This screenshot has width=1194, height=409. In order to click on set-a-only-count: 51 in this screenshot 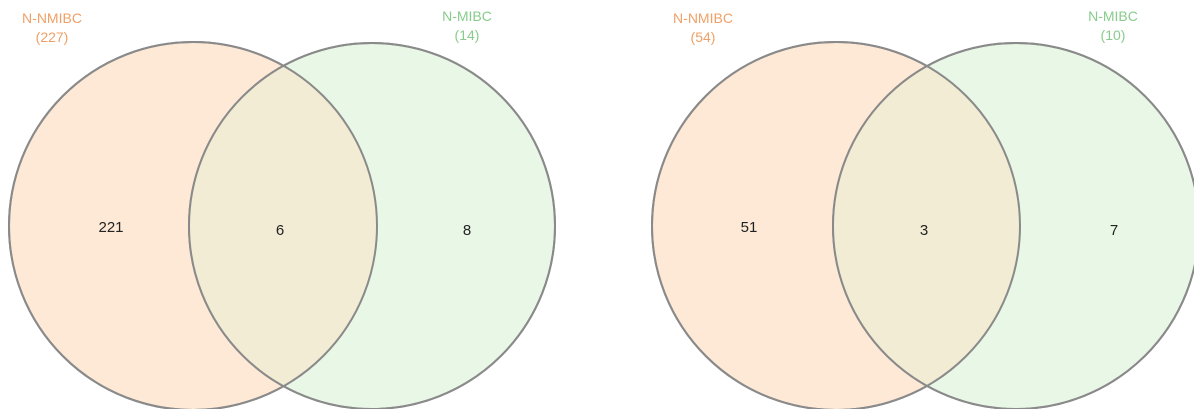, I will do `click(749, 227)`.